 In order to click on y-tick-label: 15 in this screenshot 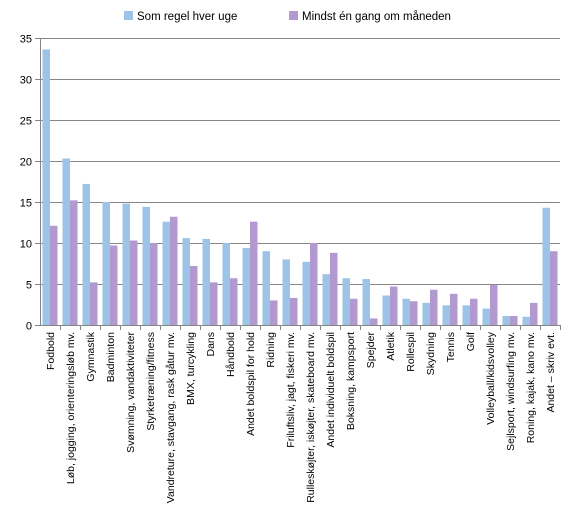, I will do `click(26, 204)`.